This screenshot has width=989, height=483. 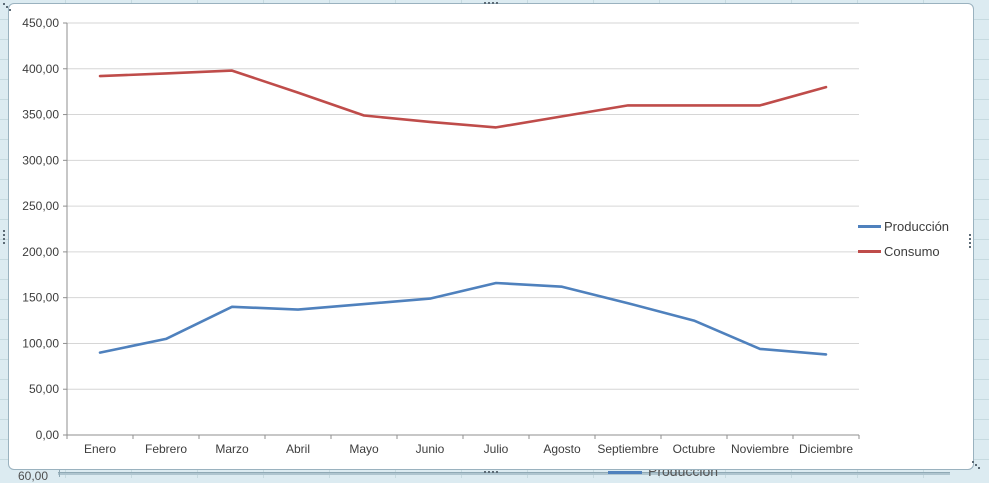 I want to click on y-axis-label: 300,00, so click(x=40, y=160).